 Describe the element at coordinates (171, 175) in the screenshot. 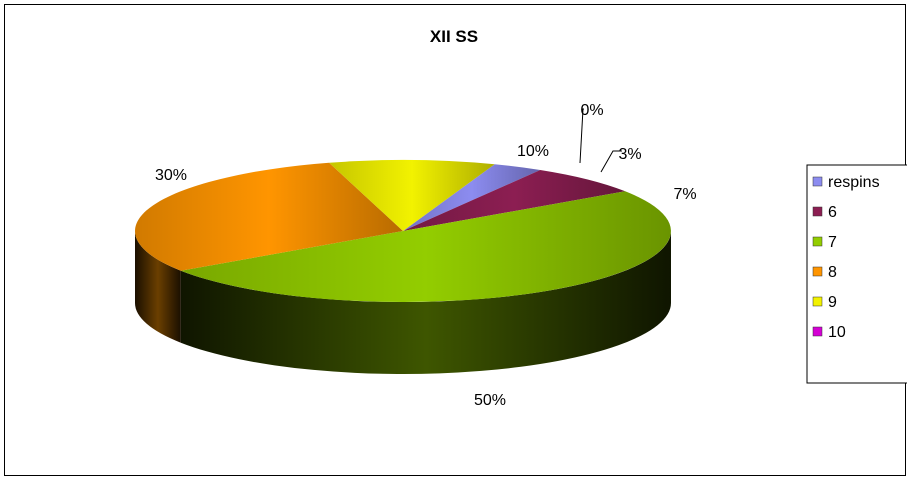

I see `data-label-8: 30%` at that location.